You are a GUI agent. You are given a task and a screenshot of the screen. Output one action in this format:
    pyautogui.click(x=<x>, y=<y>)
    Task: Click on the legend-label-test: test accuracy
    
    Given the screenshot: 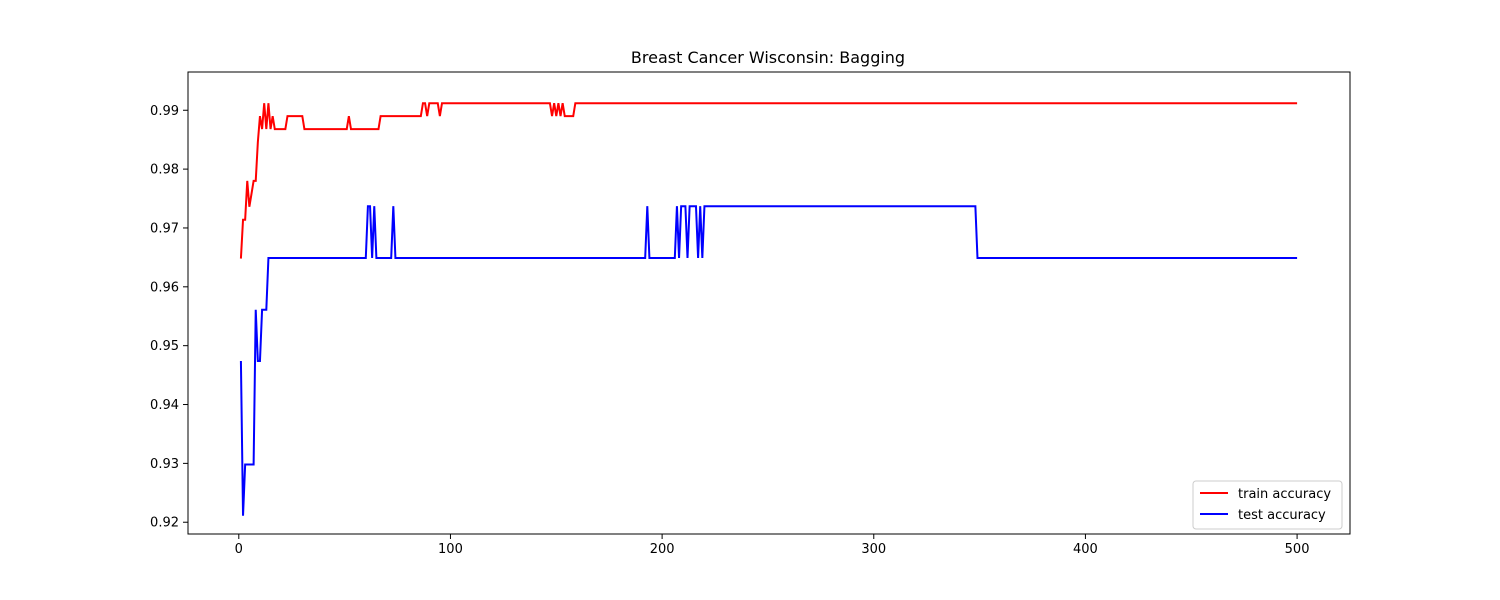 What is the action you would take?
    pyautogui.click(x=1282, y=515)
    